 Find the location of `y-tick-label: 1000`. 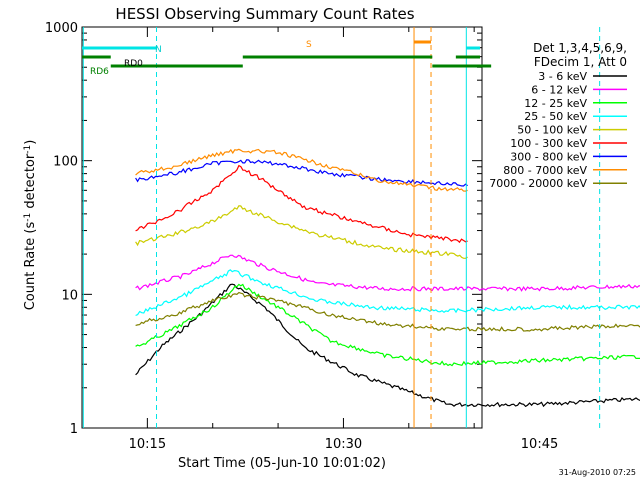

y-tick-label: 1000 is located at coordinates (61, 28).